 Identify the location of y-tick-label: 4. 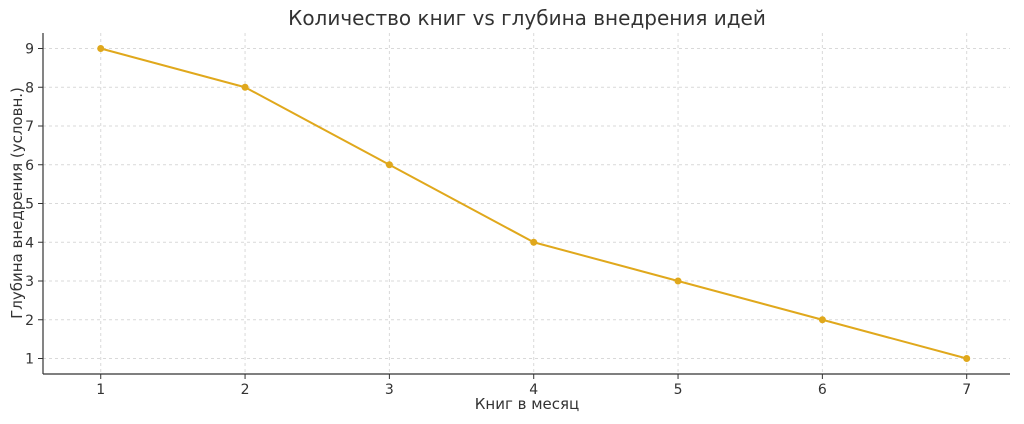
(29, 243).